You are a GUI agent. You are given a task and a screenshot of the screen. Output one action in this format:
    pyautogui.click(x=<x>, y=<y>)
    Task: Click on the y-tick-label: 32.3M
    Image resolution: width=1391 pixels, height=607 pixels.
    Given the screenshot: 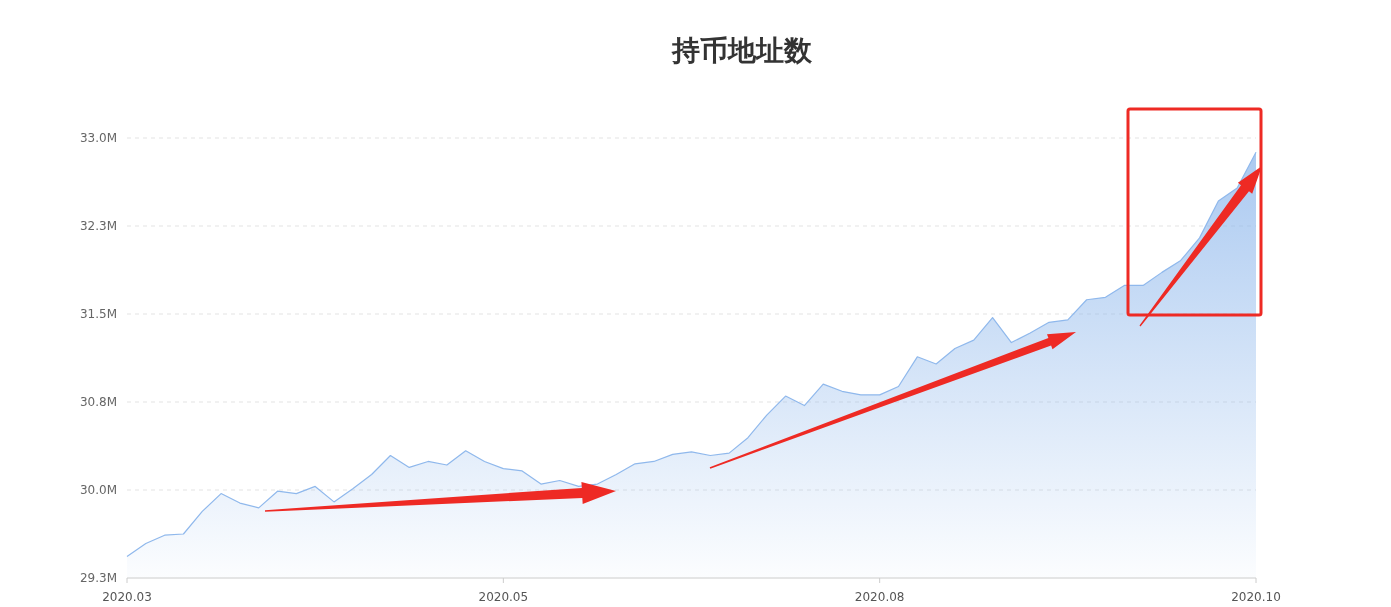 What is the action you would take?
    pyautogui.click(x=98, y=226)
    